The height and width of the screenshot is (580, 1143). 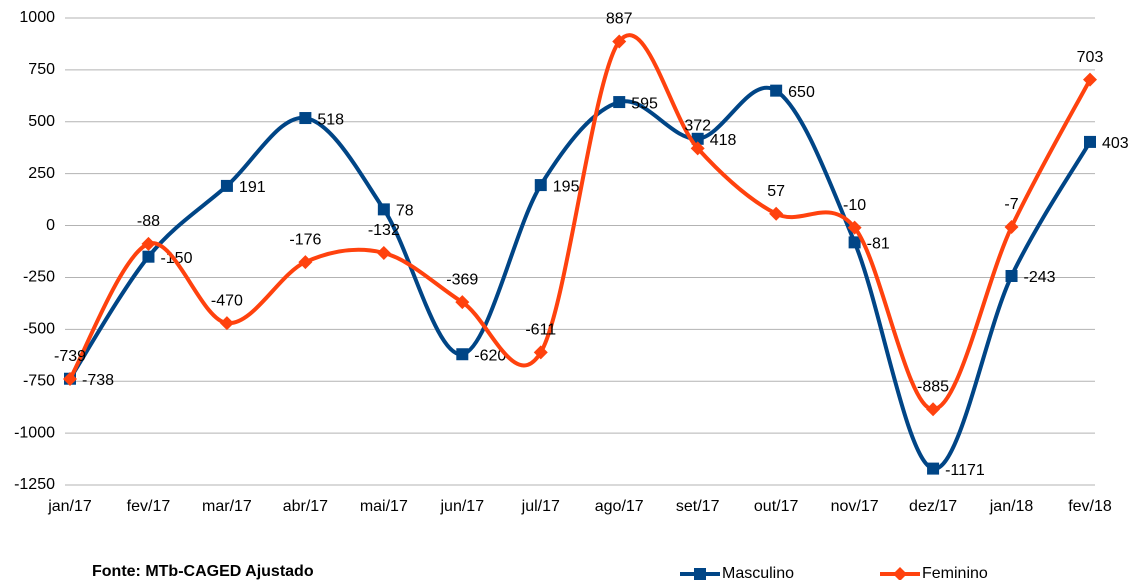 I want to click on data-label: -88, so click(x=148, y=221).